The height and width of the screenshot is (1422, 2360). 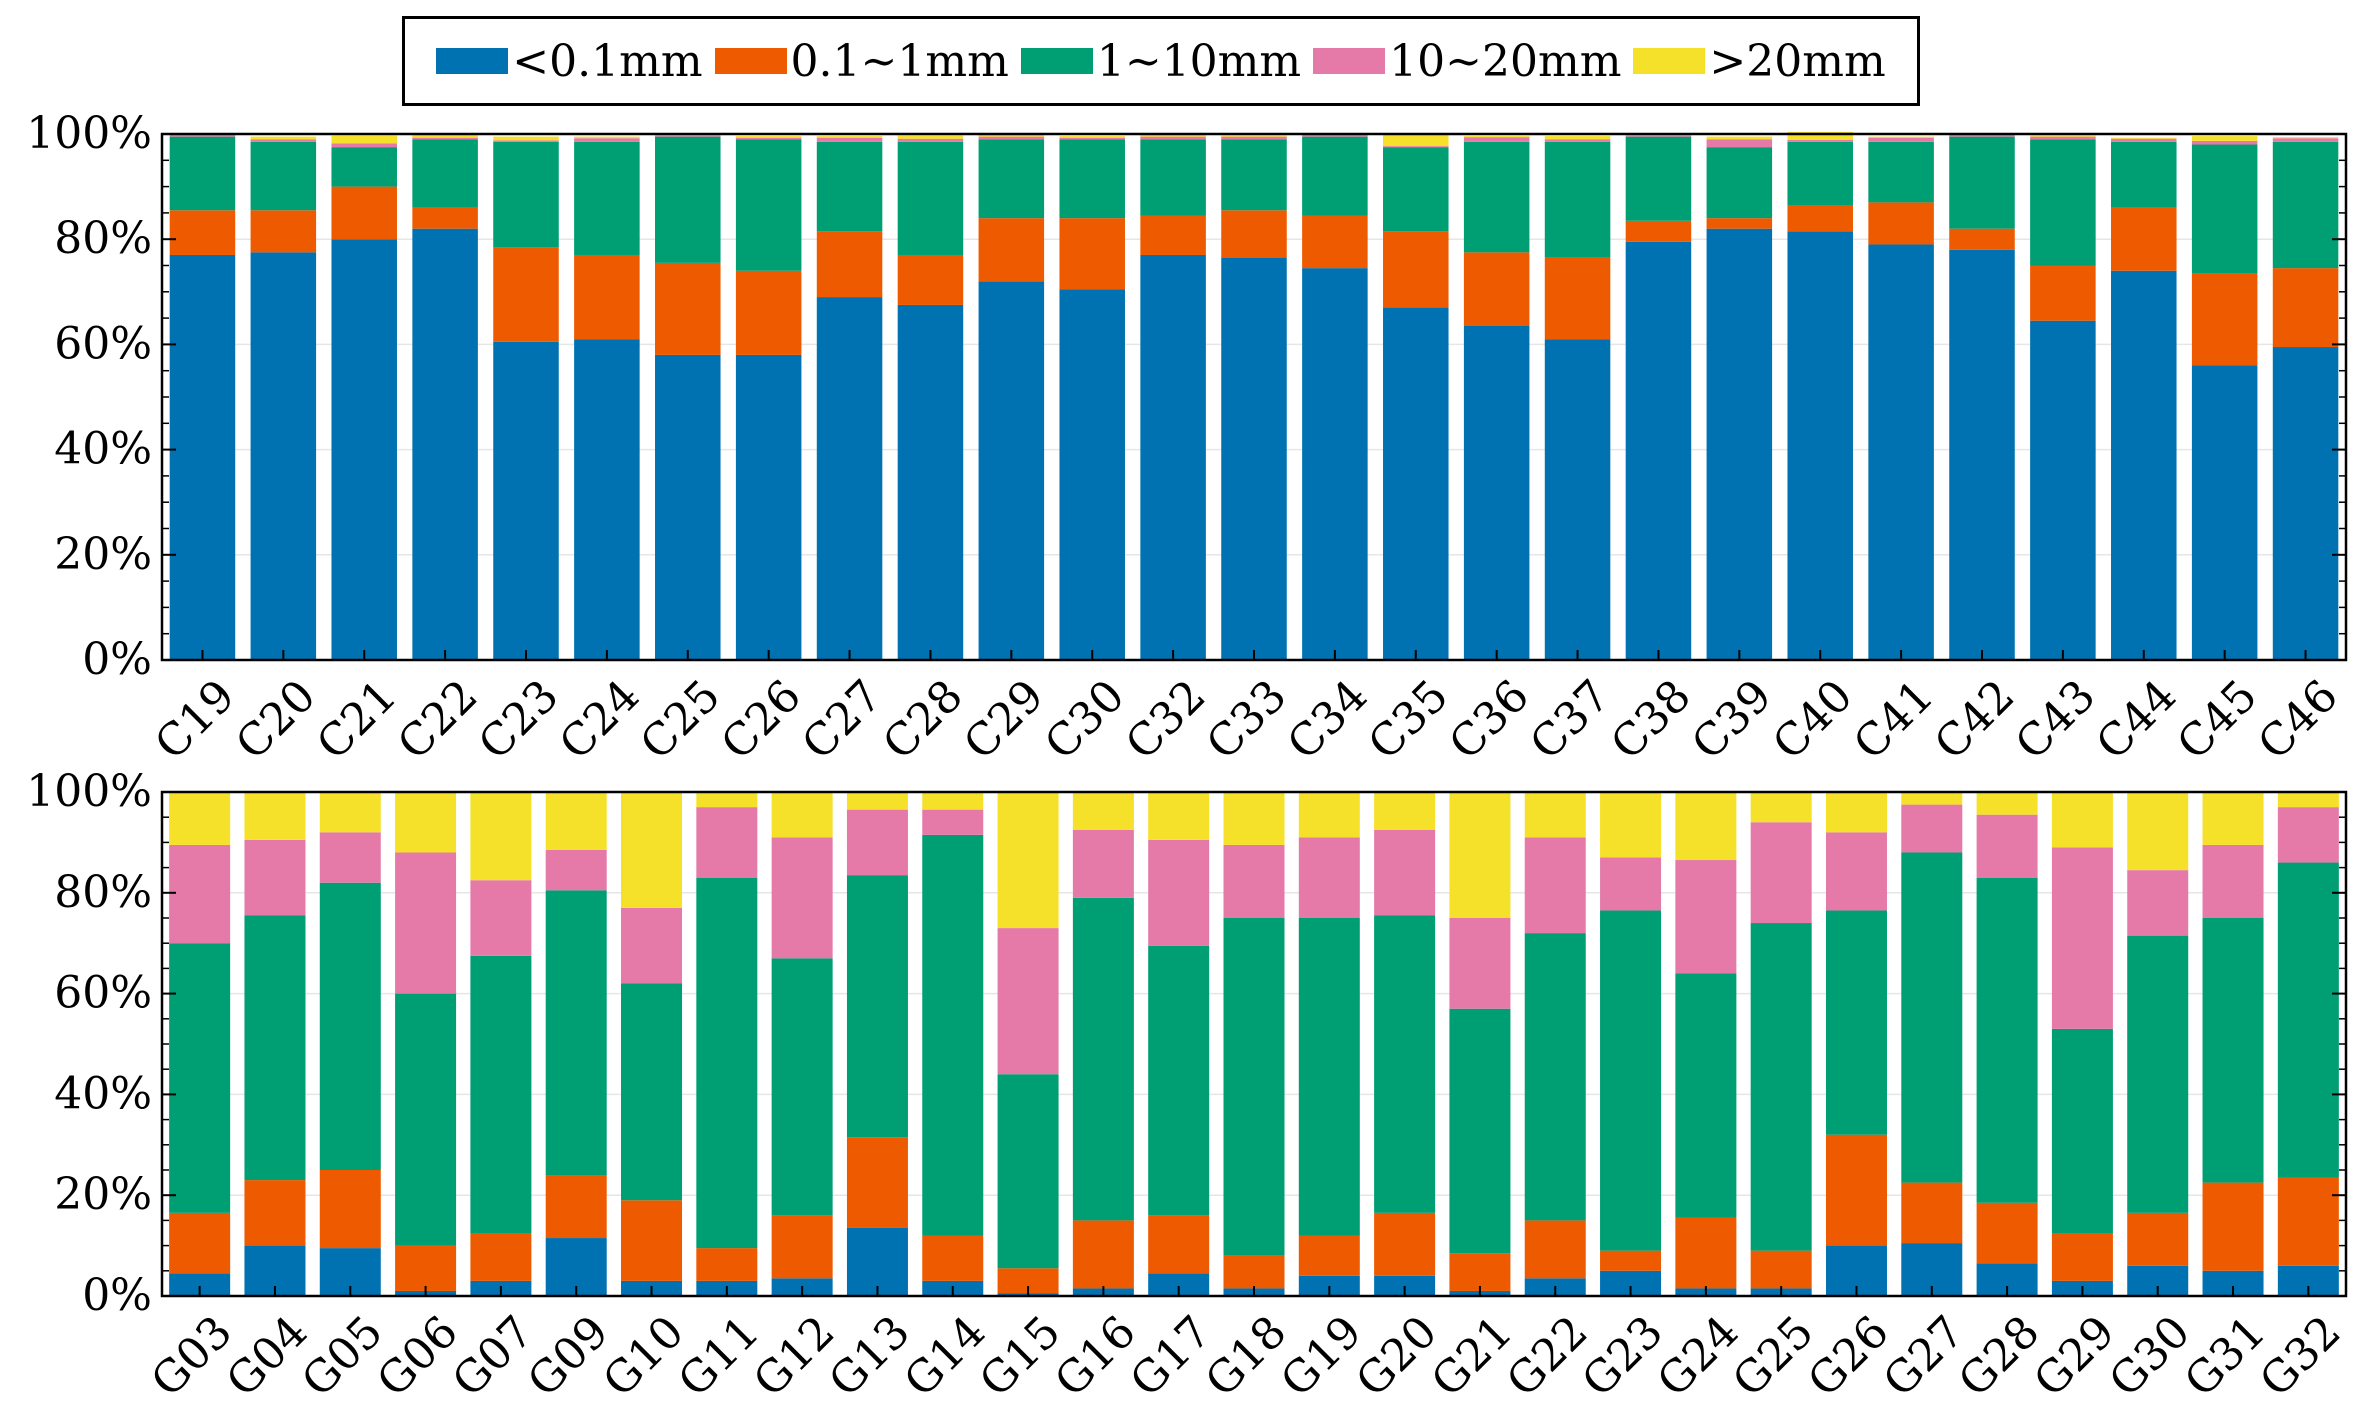 What do you see at coordinates (2055, 719) in the screenshot?
I see `x-tick-label: C43` at bounding box center [2055, 719].